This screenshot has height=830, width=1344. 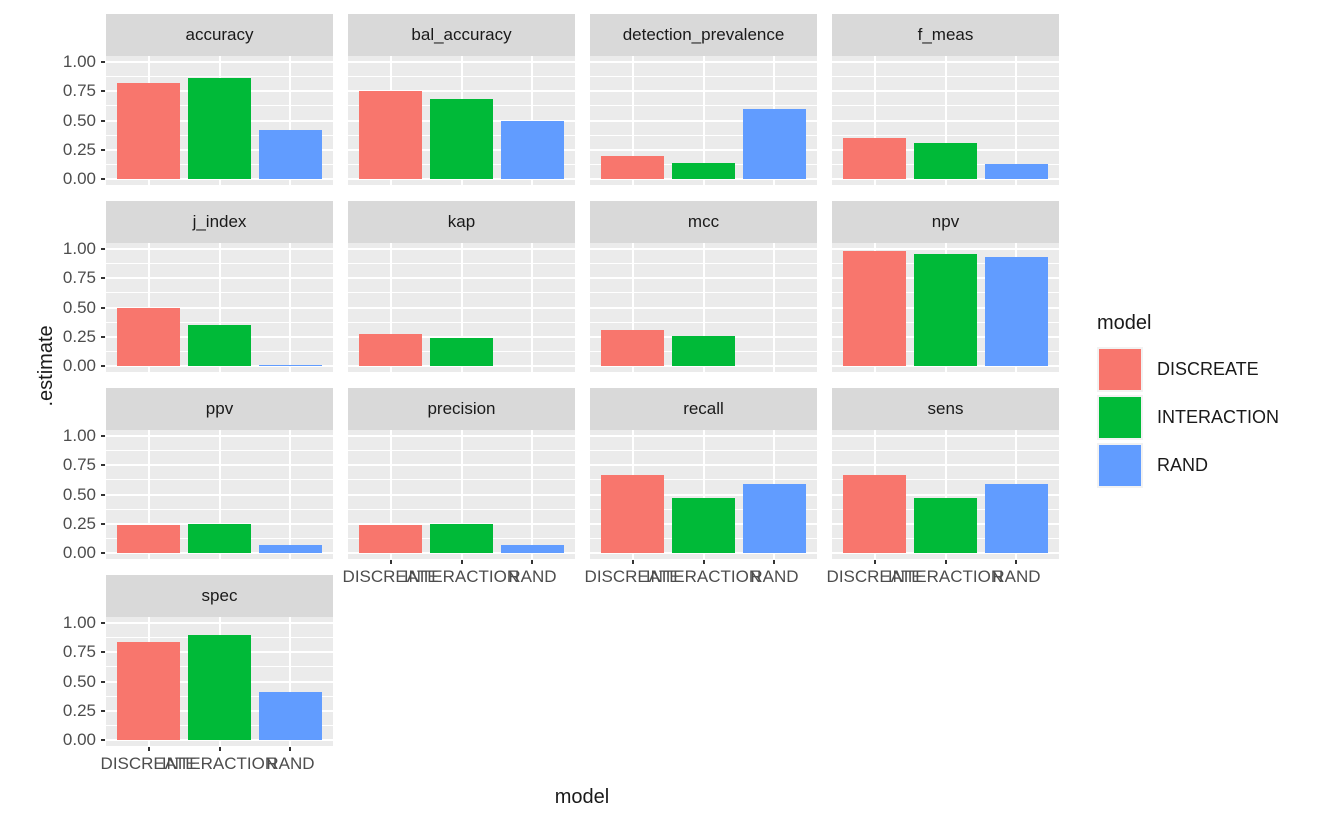 What do you see at coordinates (945, 221) in the screenshot?
I see `facet-title: npv` at bounding box center [945, 221].